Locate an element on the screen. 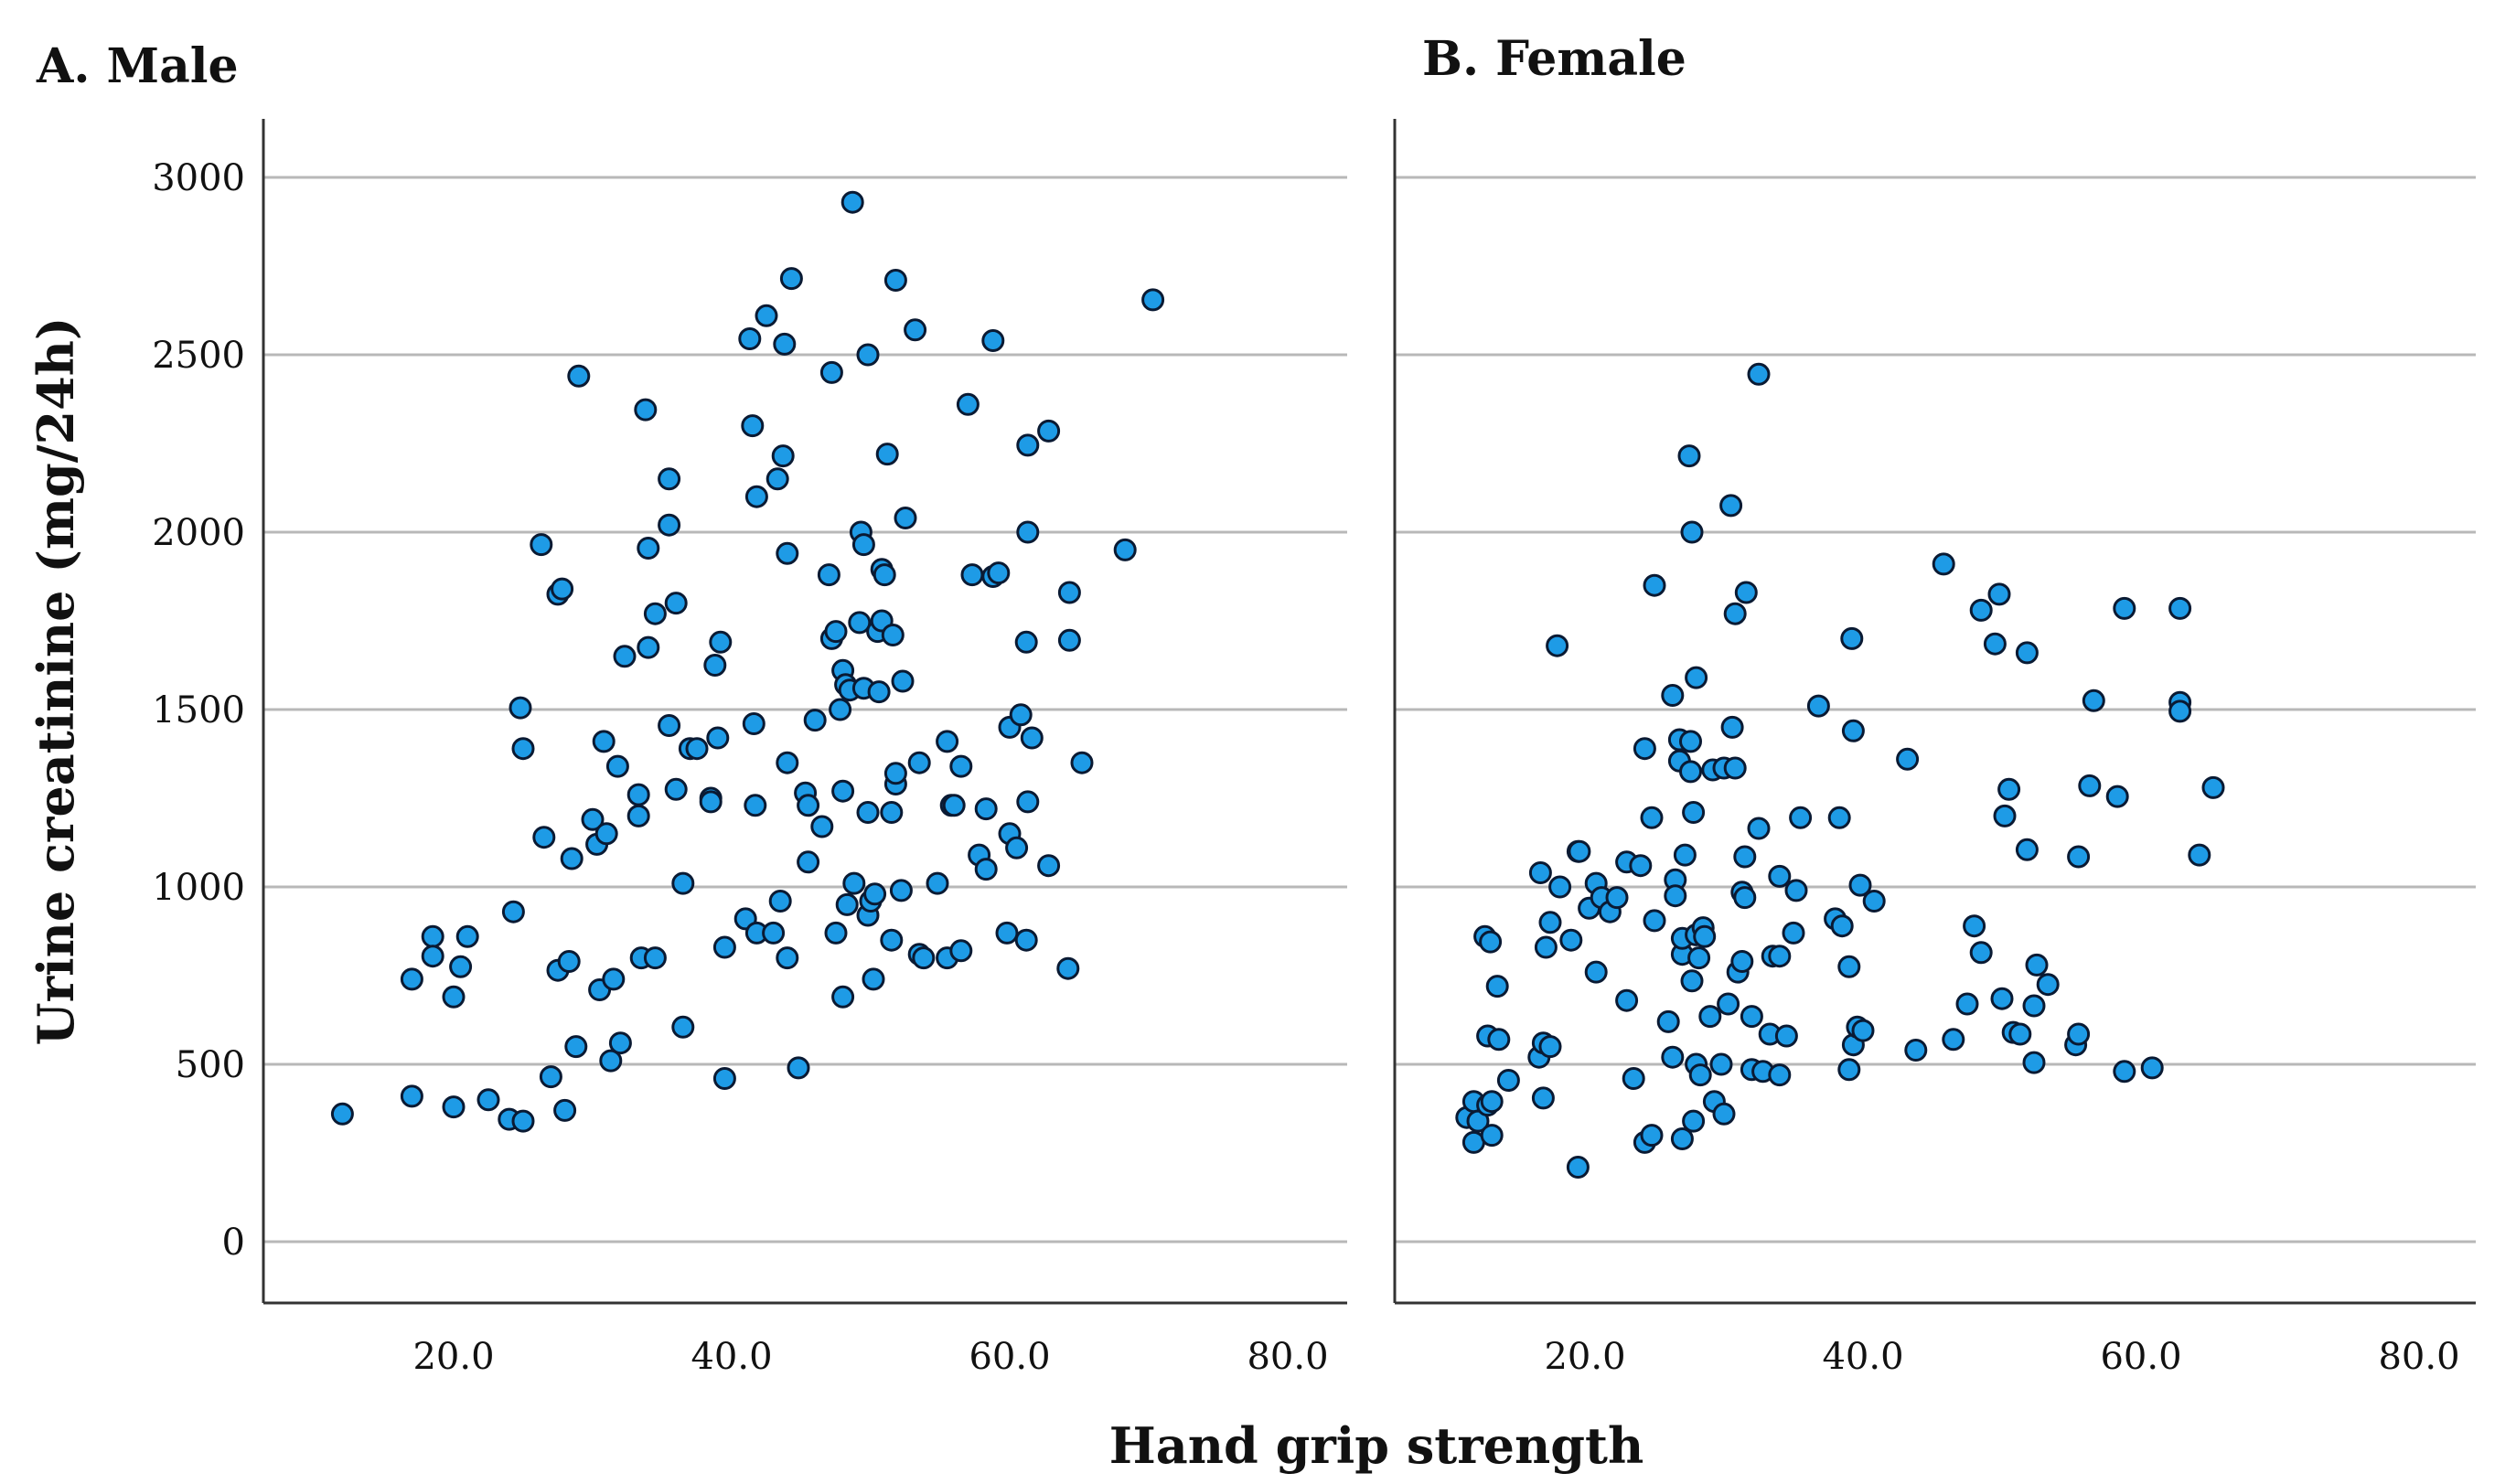 This screenshot has height=1484, width=2516. tick-labels-female: 20.0 40.0 60.0 80.0 is located at coordinates (2001, 1357).